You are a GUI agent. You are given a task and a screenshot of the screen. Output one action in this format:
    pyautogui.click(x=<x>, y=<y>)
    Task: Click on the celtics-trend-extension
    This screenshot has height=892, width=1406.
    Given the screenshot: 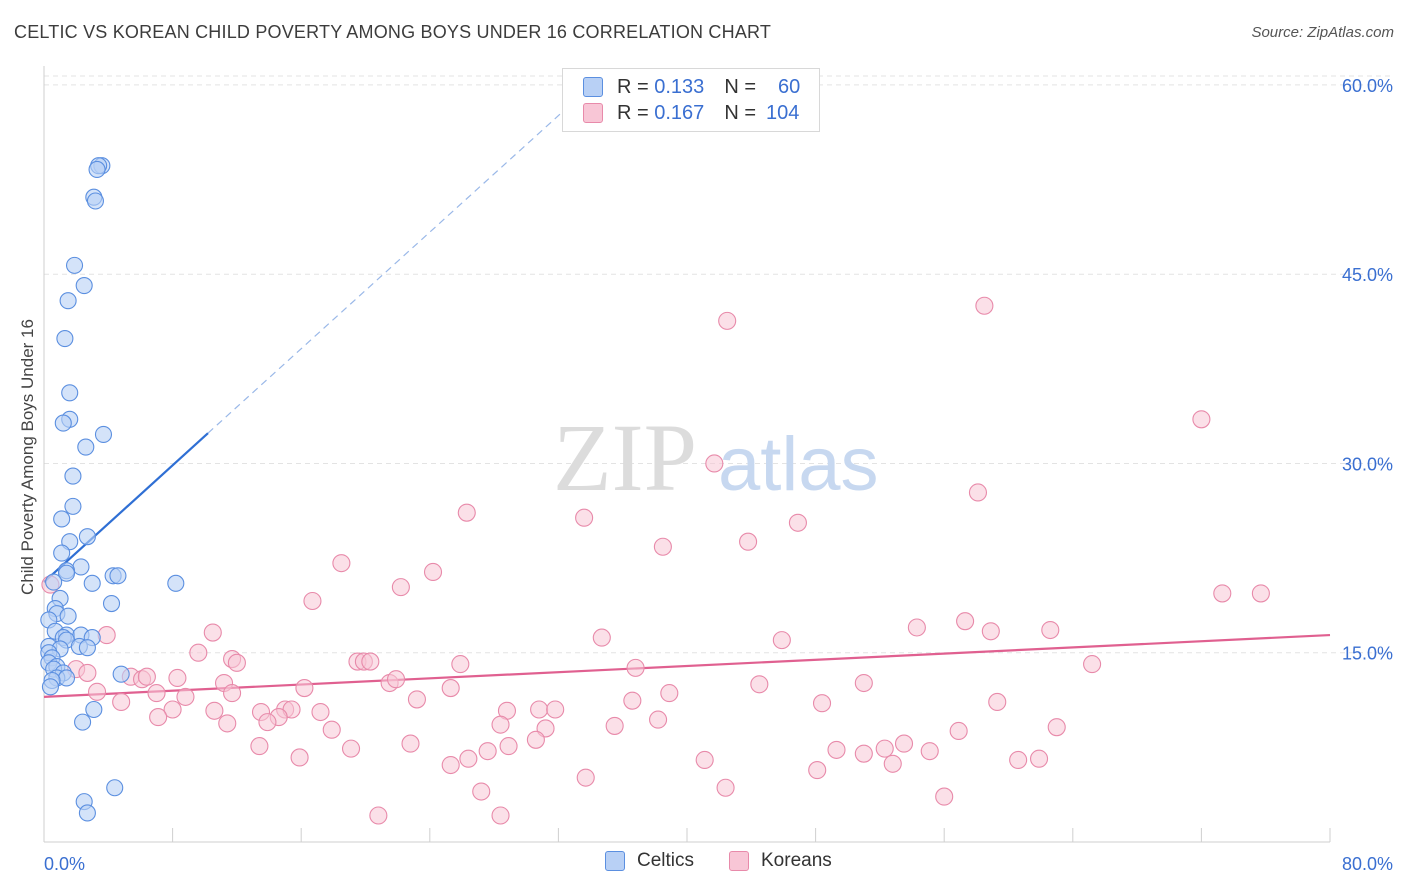 What is the action you would take?
    pyautogui.click(x=395, y=263)
    